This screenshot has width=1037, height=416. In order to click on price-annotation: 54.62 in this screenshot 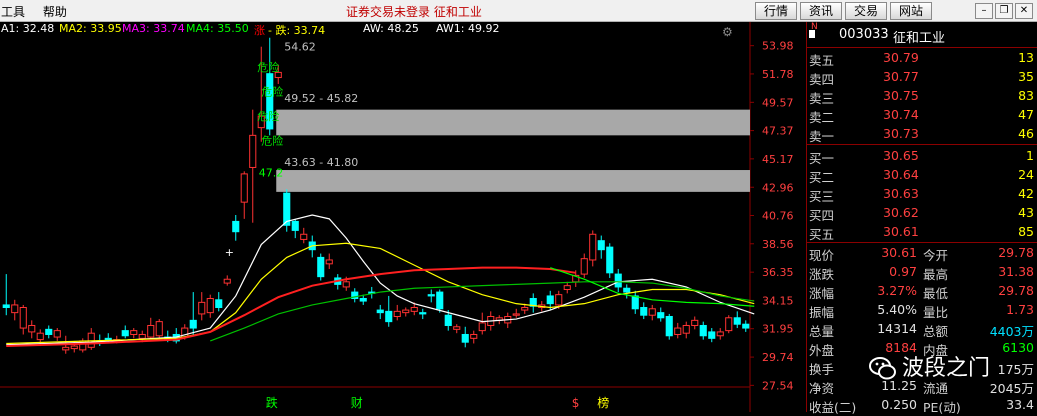, I will do `click(300, 47)`.